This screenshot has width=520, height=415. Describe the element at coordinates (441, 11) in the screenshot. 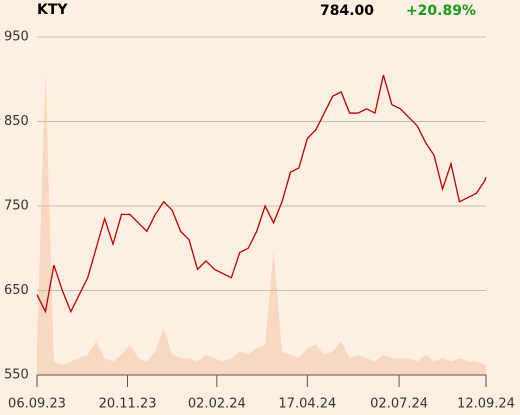

I see `change: +20.89%` at that location.